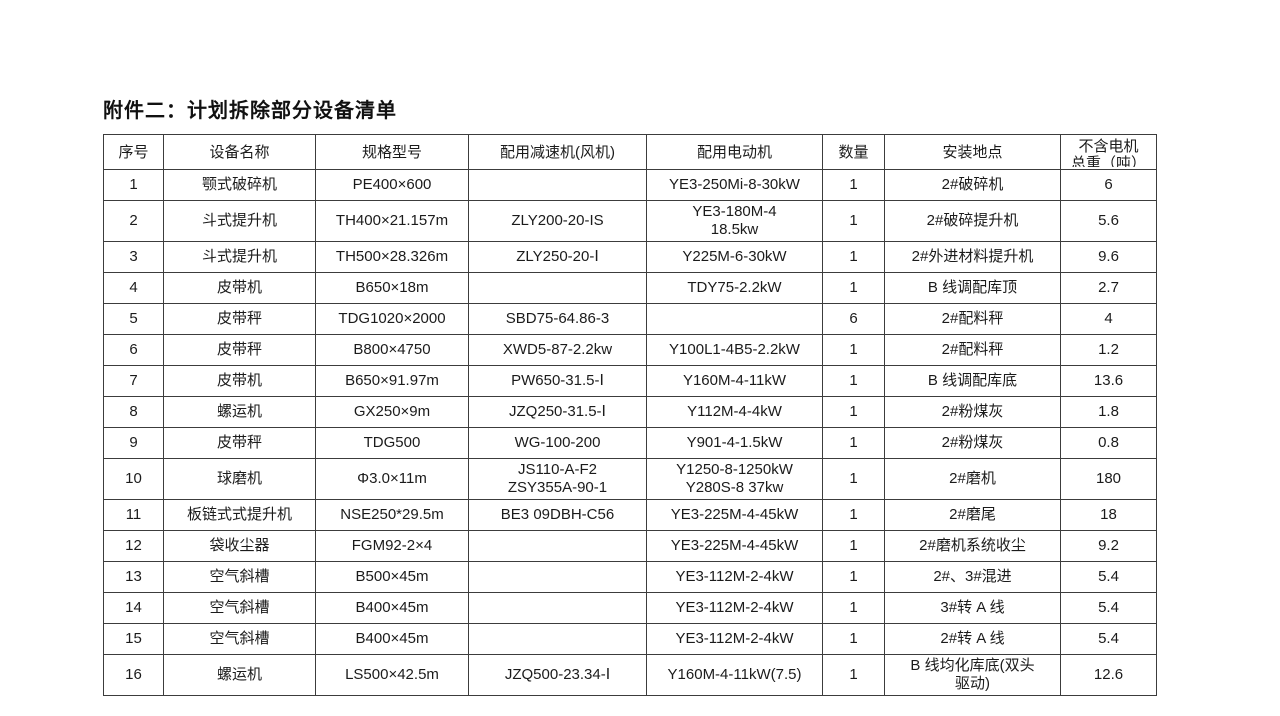 This screenshot has width=1280, height=716. I want to click on table-cell: TDG500, so click(392, 443).